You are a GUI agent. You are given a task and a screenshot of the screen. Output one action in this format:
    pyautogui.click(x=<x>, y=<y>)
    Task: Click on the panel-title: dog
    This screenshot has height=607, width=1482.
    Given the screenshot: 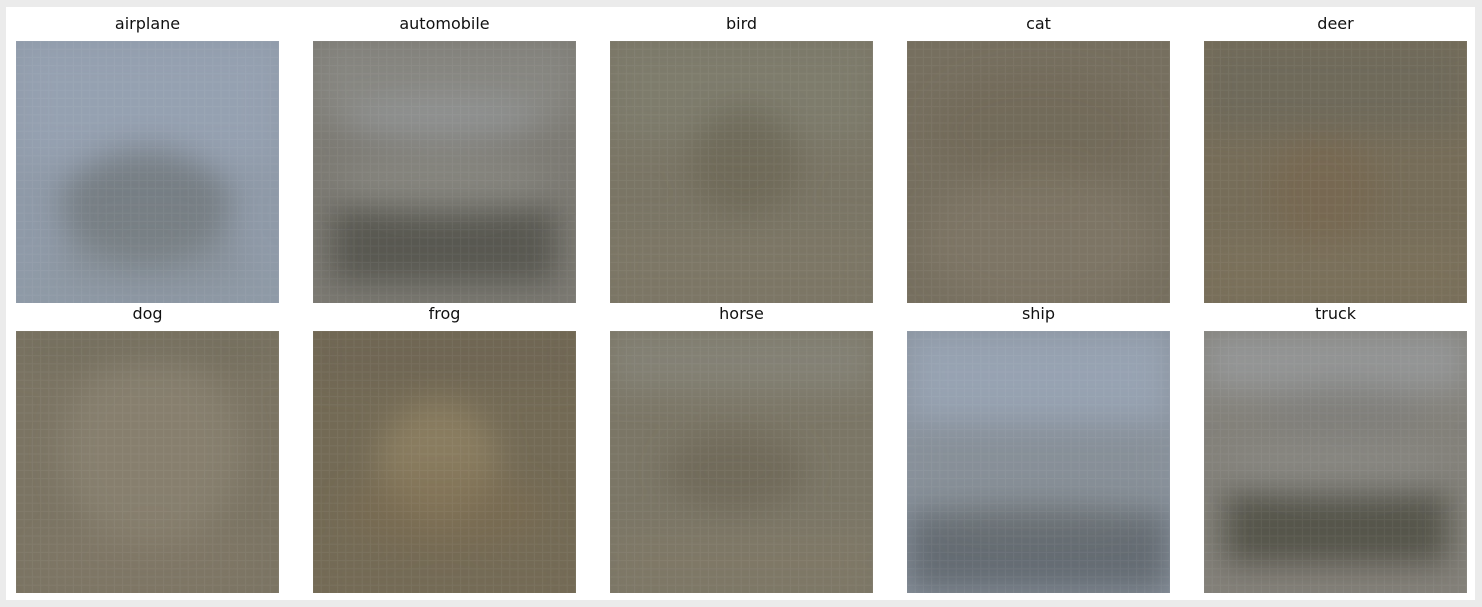 What is the action you would take?
    pyautogui.click(x=147, y=313)
    